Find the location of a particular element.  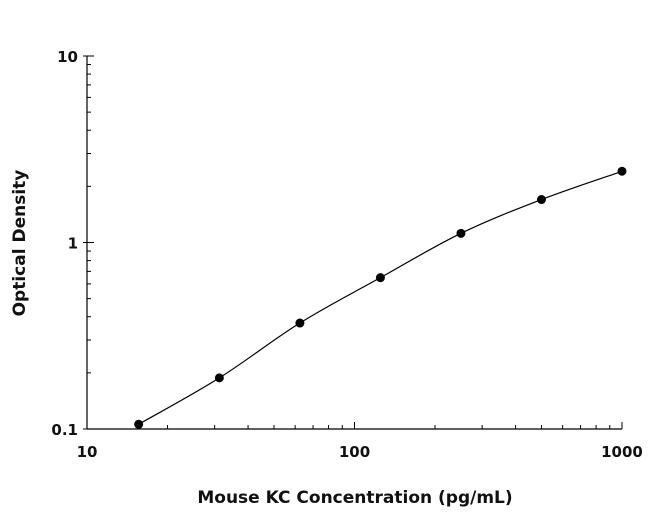

x-tick-label: 10 is located at coordinates (87, 452).